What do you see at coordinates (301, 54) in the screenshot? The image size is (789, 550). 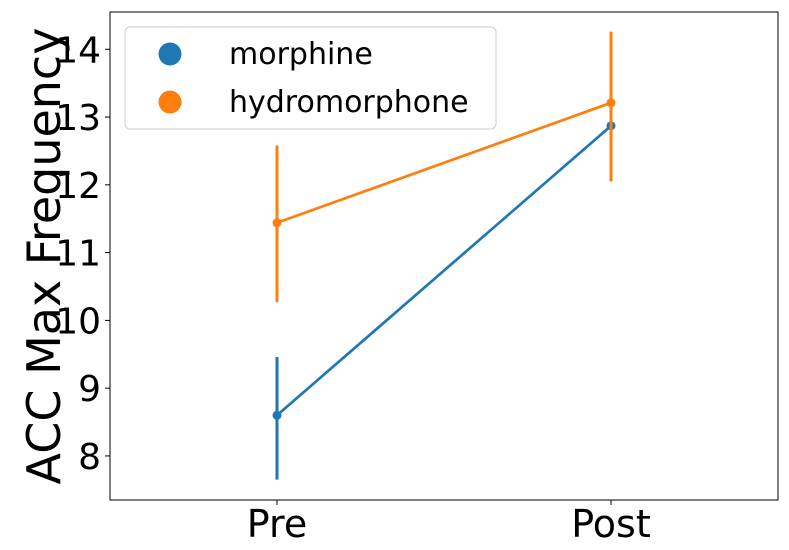 I see `legend-label: morphine` at bounding box center [301, 54].